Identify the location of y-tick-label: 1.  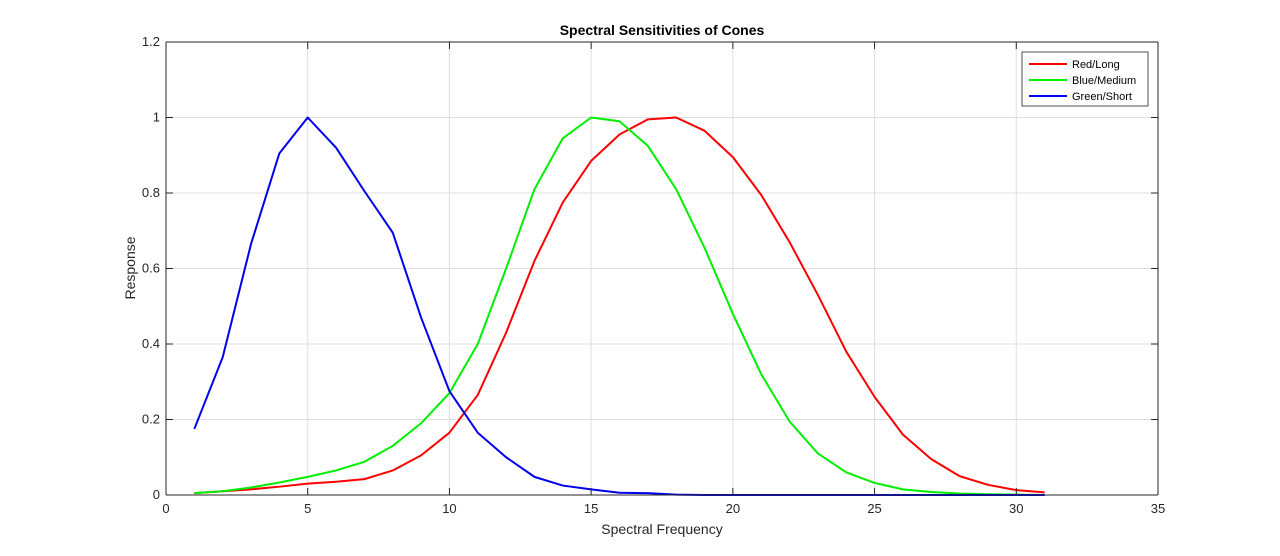
(156, 117).